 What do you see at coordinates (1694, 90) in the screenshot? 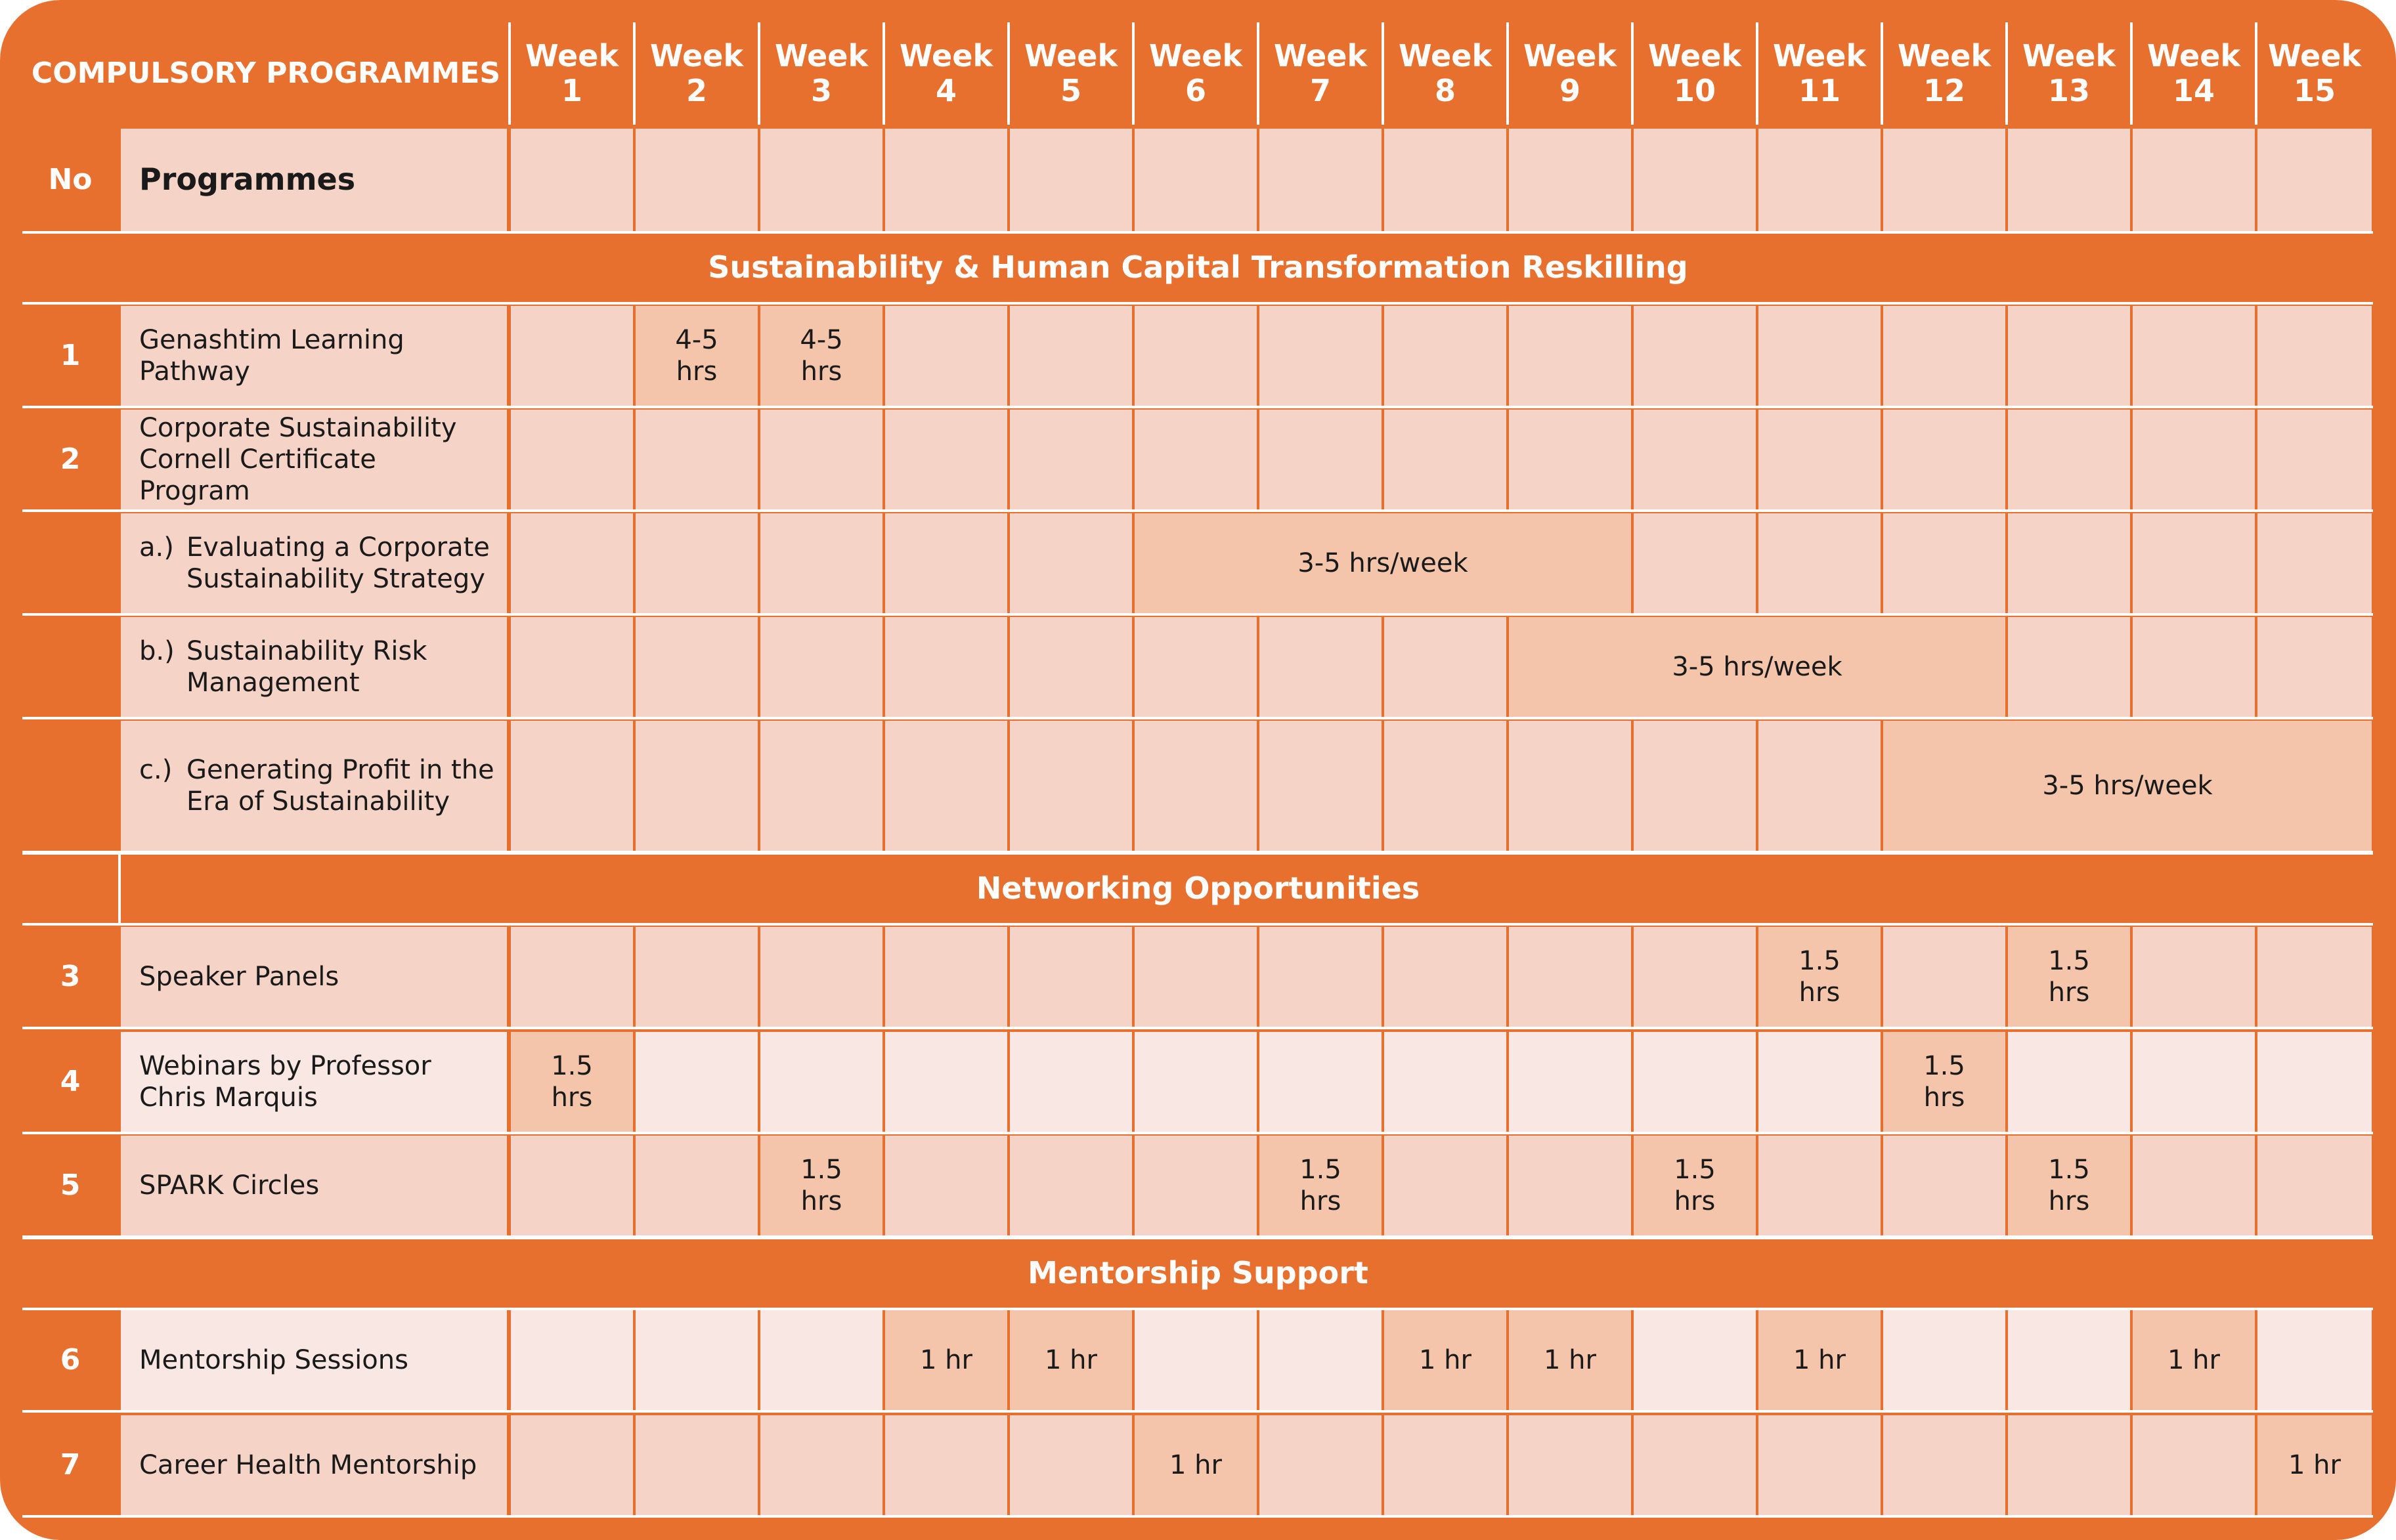
I see `week-header-number: 10` at bounding box center [1694, 90].